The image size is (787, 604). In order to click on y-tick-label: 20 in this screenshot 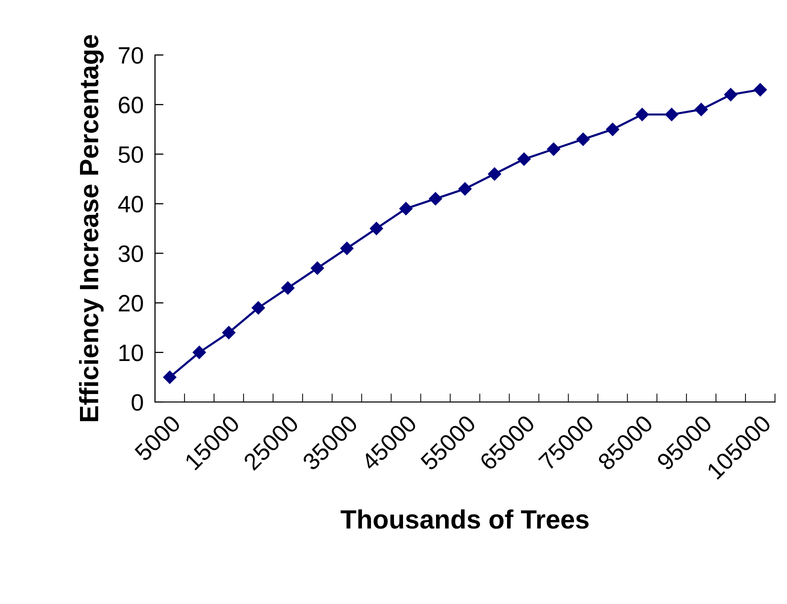, I will do `click(130, 303)`.